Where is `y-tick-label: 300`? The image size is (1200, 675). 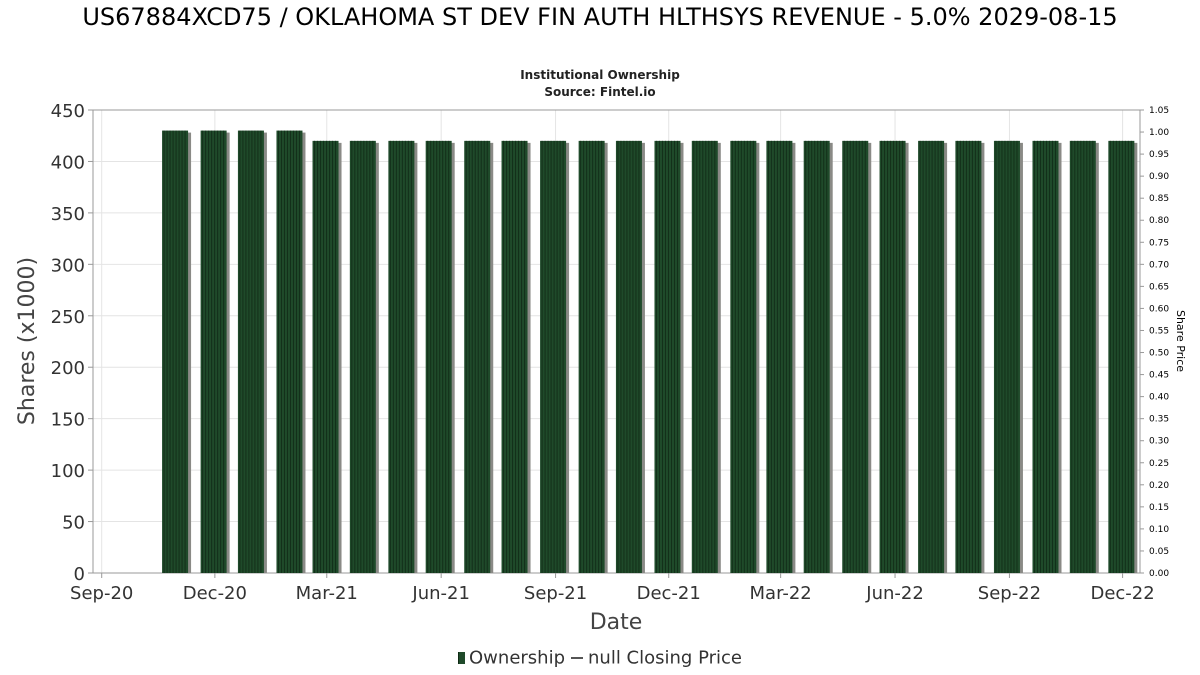
y-tick-label: 300 is located at coordinates (68, 265).